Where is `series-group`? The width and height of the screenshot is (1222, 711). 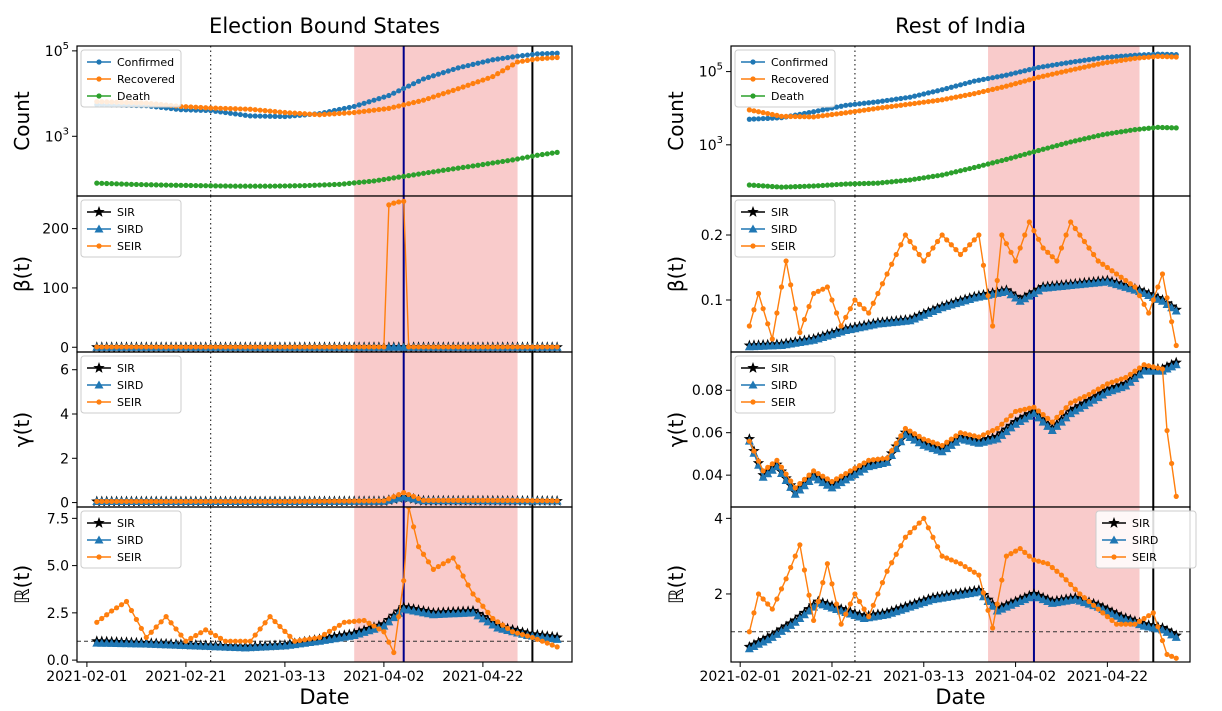 series-group is located at coordinates (962, 588).